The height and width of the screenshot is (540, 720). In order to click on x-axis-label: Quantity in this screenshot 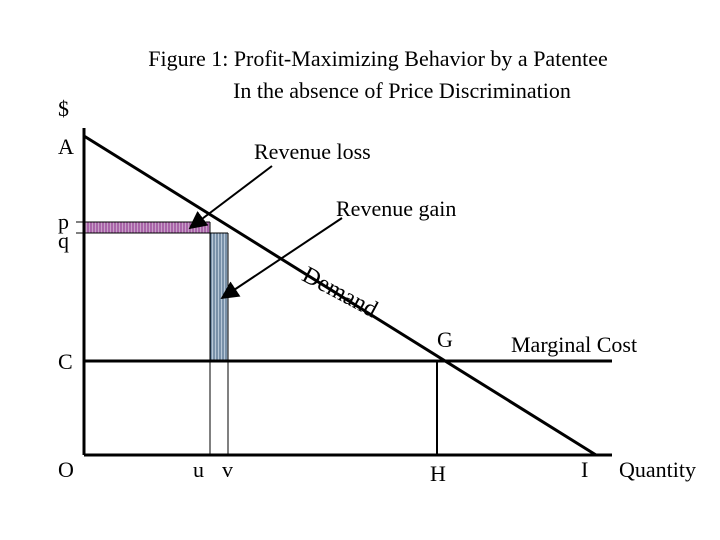, I will do `click(657, 469)`.